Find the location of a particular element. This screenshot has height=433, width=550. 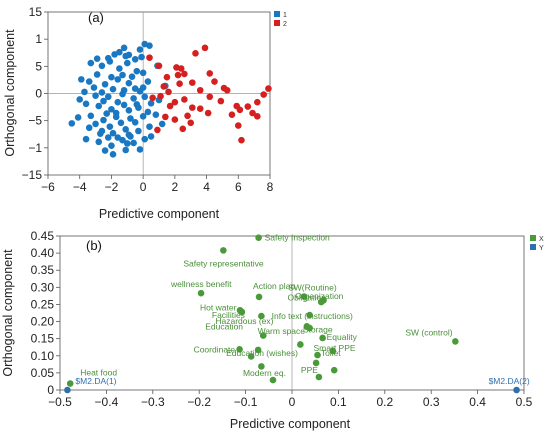

point-label-X: Equality is located at coordinates (342, 337).